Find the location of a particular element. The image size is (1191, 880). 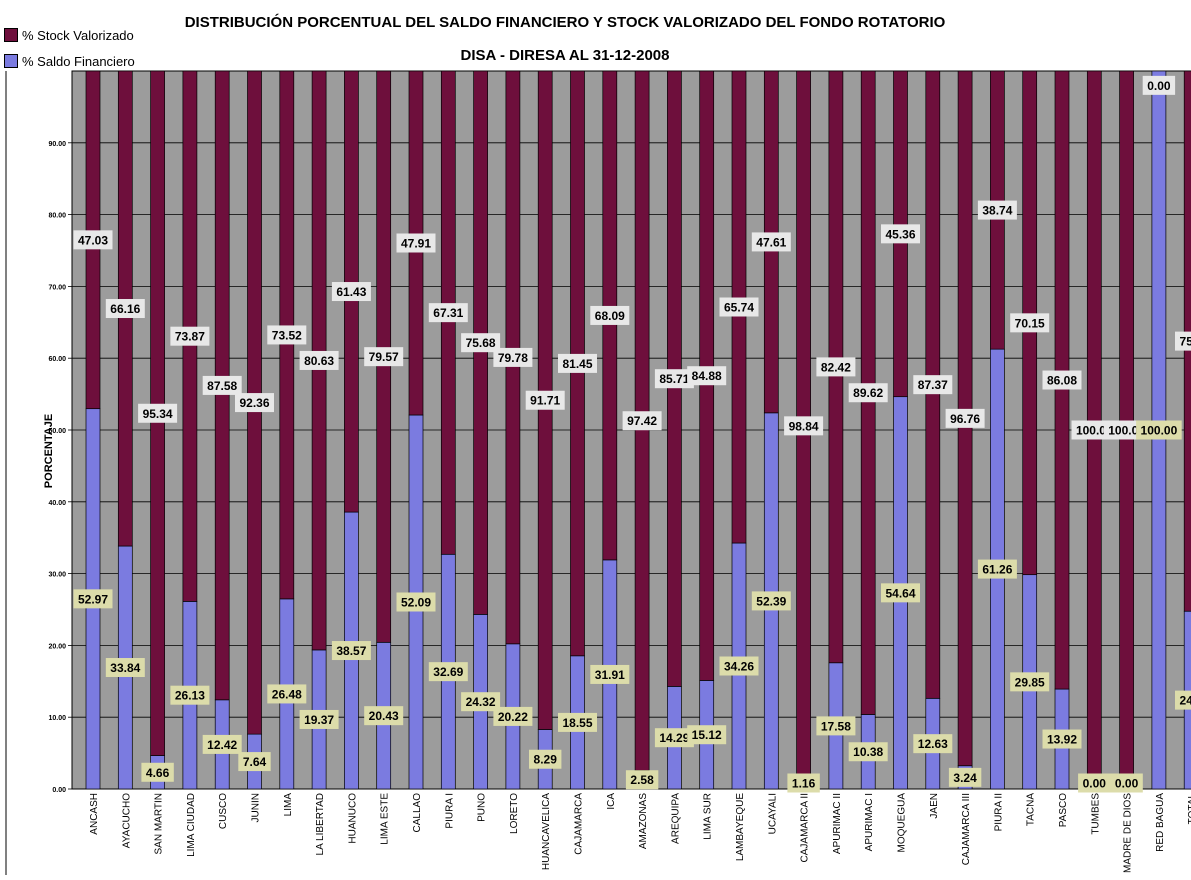

data-label-stock-group: 97.42 is located at coordinates (642, 421).